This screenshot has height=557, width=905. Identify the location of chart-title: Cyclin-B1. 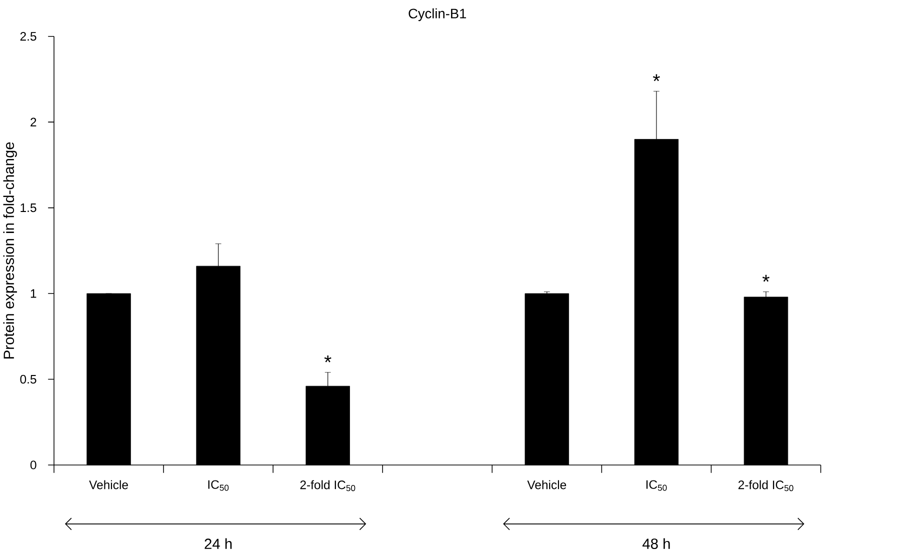
(437, 14).